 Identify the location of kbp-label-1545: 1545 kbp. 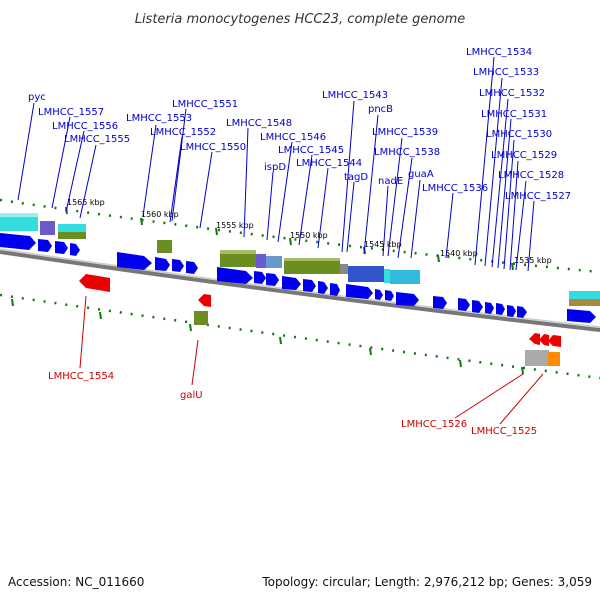
(383, 244).